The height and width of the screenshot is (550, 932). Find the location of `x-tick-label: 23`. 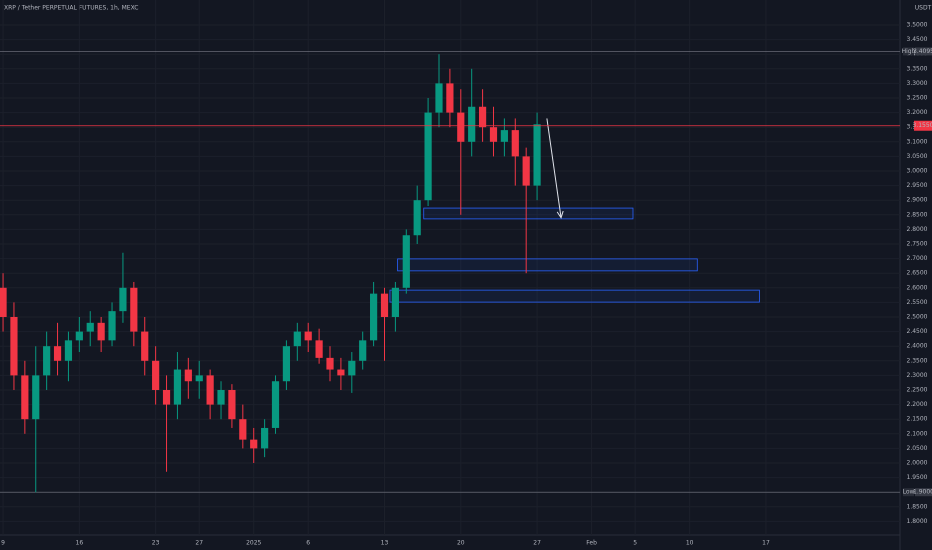

x-tick-label: 23 is located at coordinates (156, 543).